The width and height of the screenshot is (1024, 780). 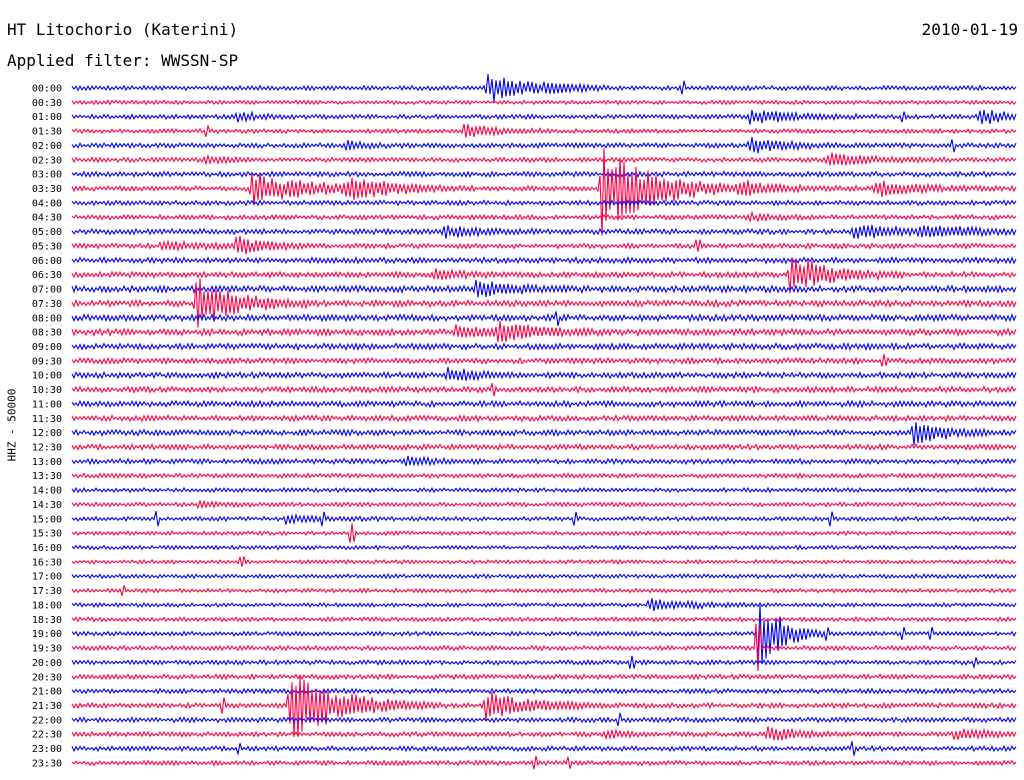 I want to click on trace-time-label: 18:30, so click(x=47, y=620).